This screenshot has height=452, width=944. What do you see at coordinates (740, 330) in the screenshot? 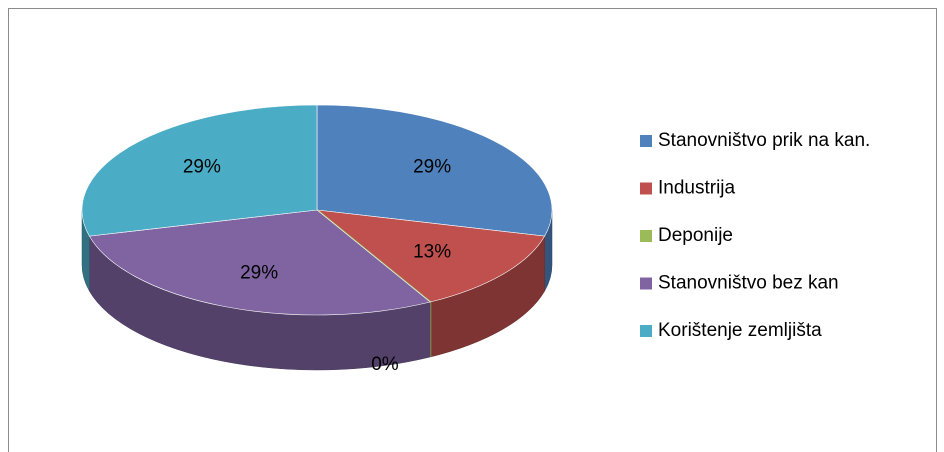
I see `legend-label: Korištenje zemljišta` at bounding box center [740, 330].